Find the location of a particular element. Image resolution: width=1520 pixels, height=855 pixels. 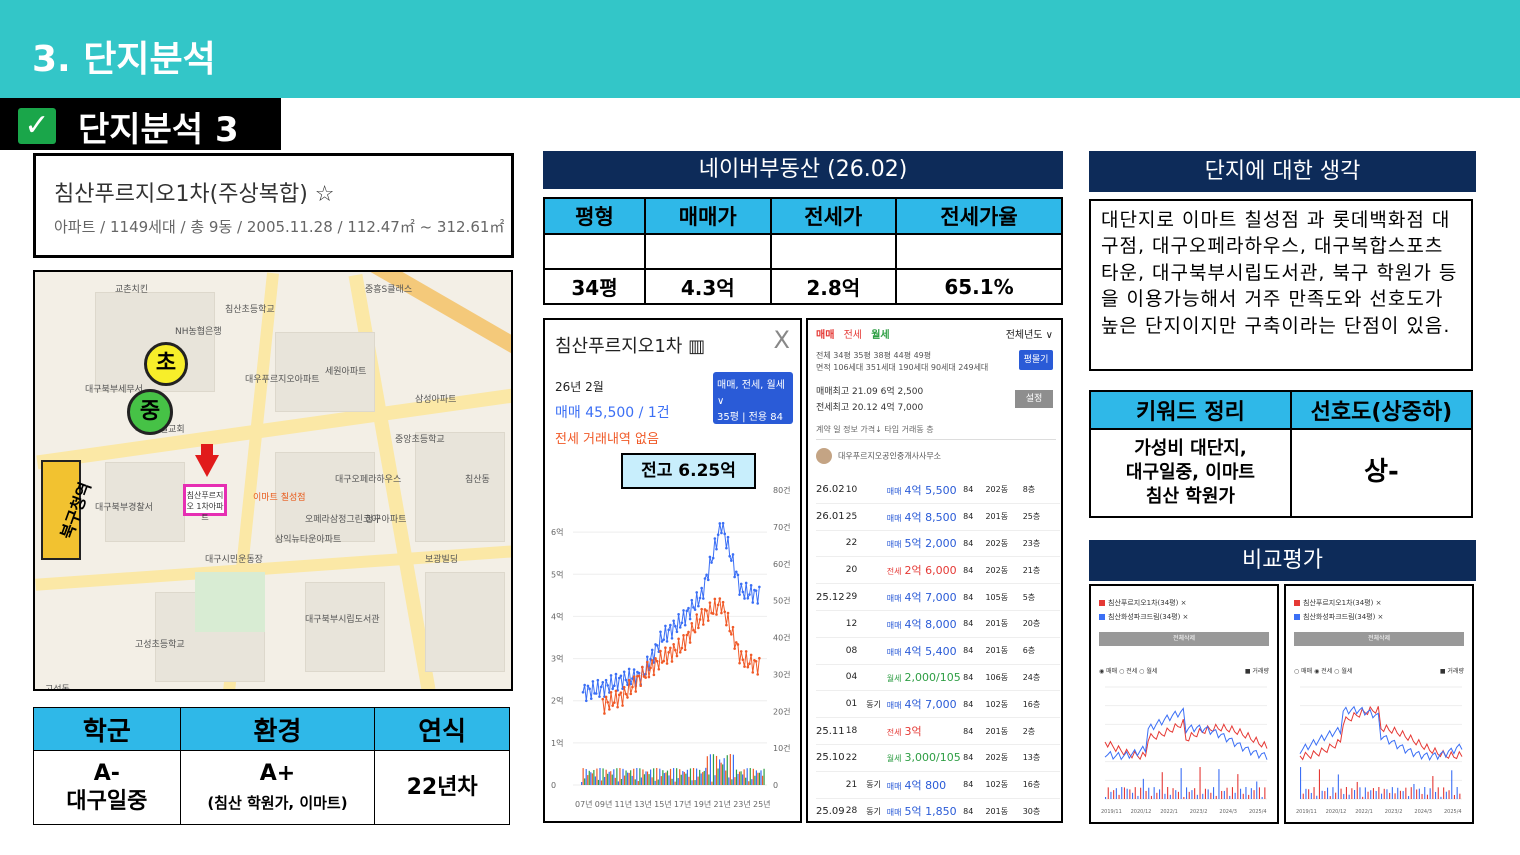

close-icon: X is located at coordinates (781, 340).